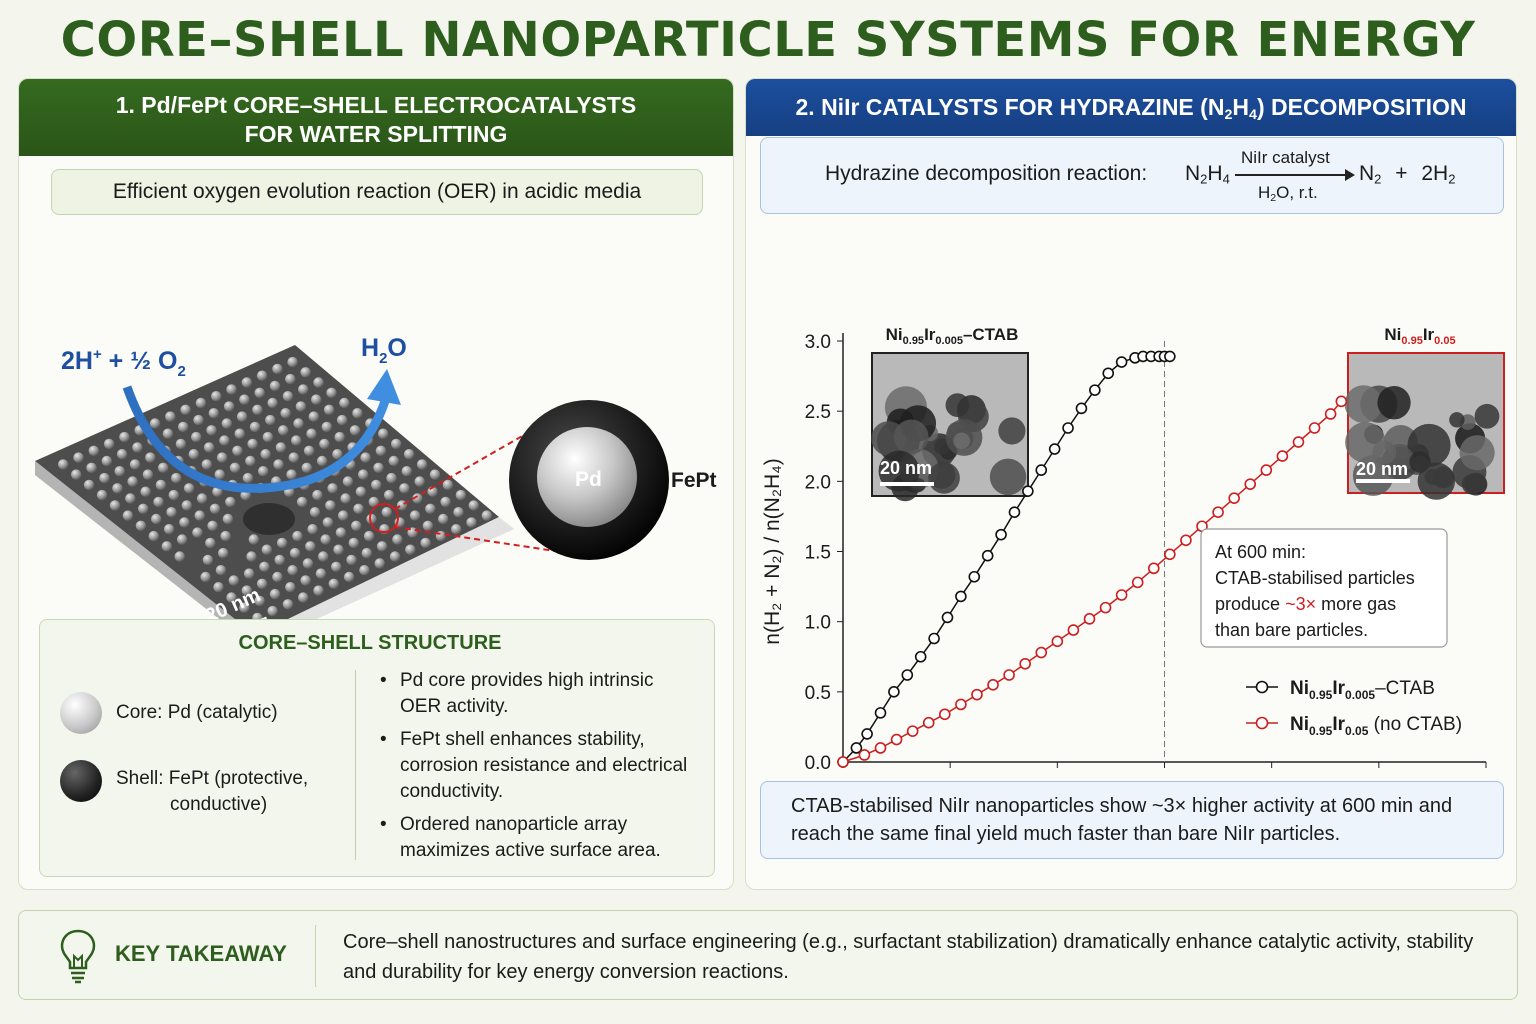 This screenshot has height=1024, width=1536. I want to click on reaction-catalyst: NiIr catalyst, so click(1285, 157).